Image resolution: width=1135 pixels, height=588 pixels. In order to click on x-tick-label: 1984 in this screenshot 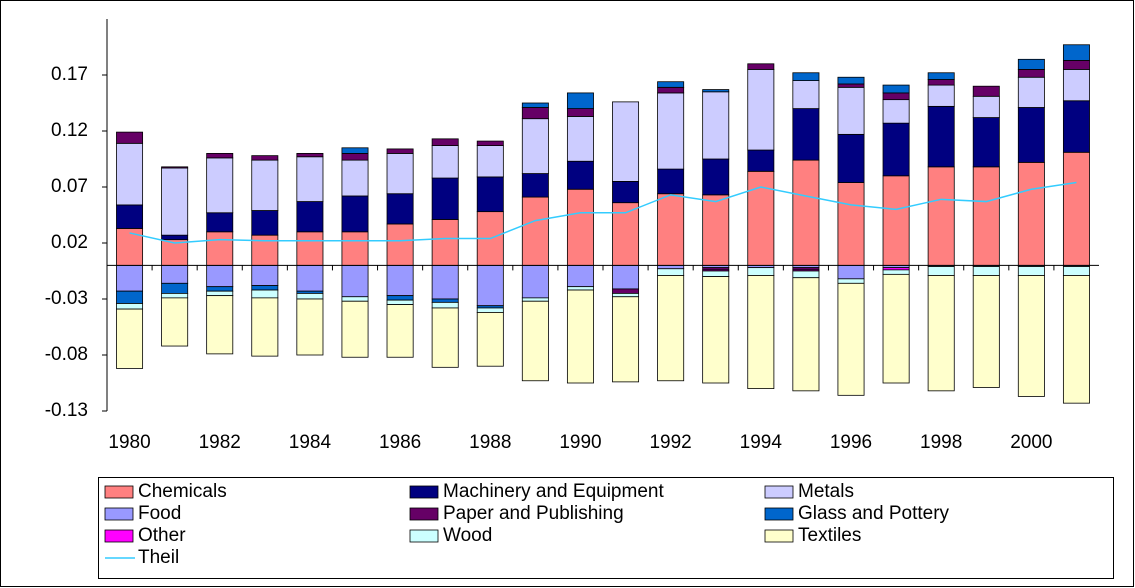, I will do `click(310, 442)`.